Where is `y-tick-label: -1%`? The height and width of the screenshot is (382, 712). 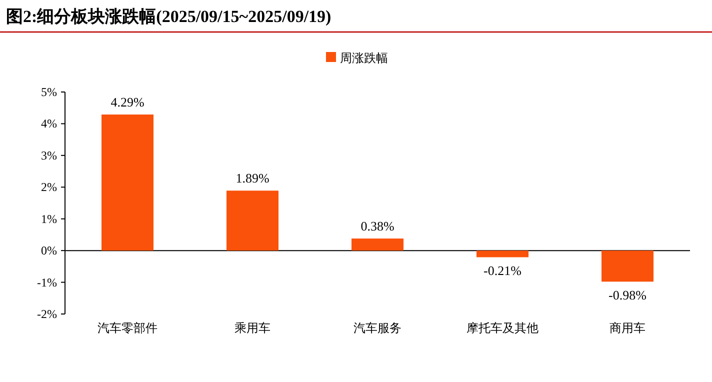
y-tick-label: -1% is located at coordinates (47, 282).